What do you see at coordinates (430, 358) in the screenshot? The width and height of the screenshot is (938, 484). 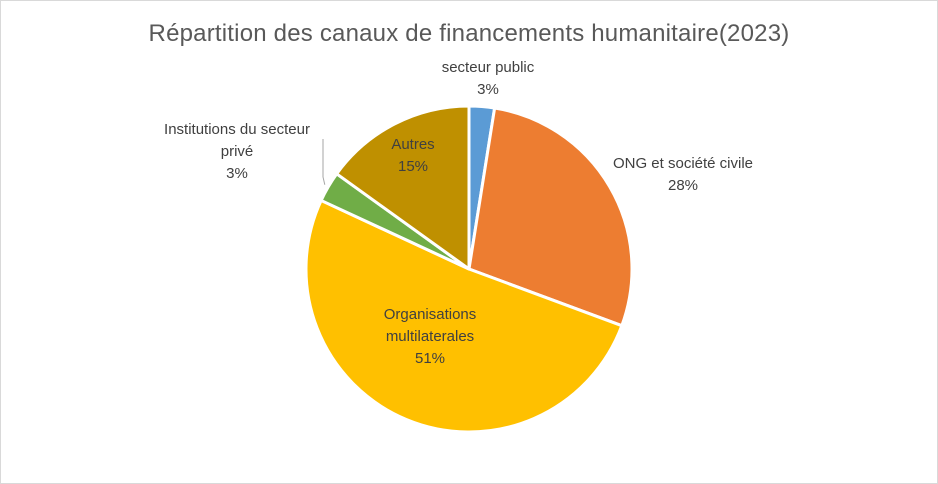 I see `slice-percent-label: 51%` at bounding box center [430, 358].